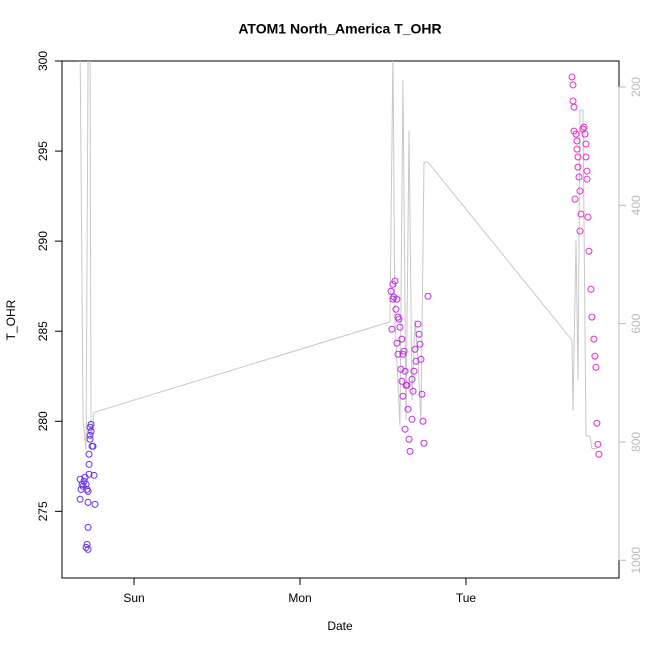  What do you see at coordinates (636, 560) in the screenshot?
I see `y2-tick-label: 1000` at bounding box center [636, 560].